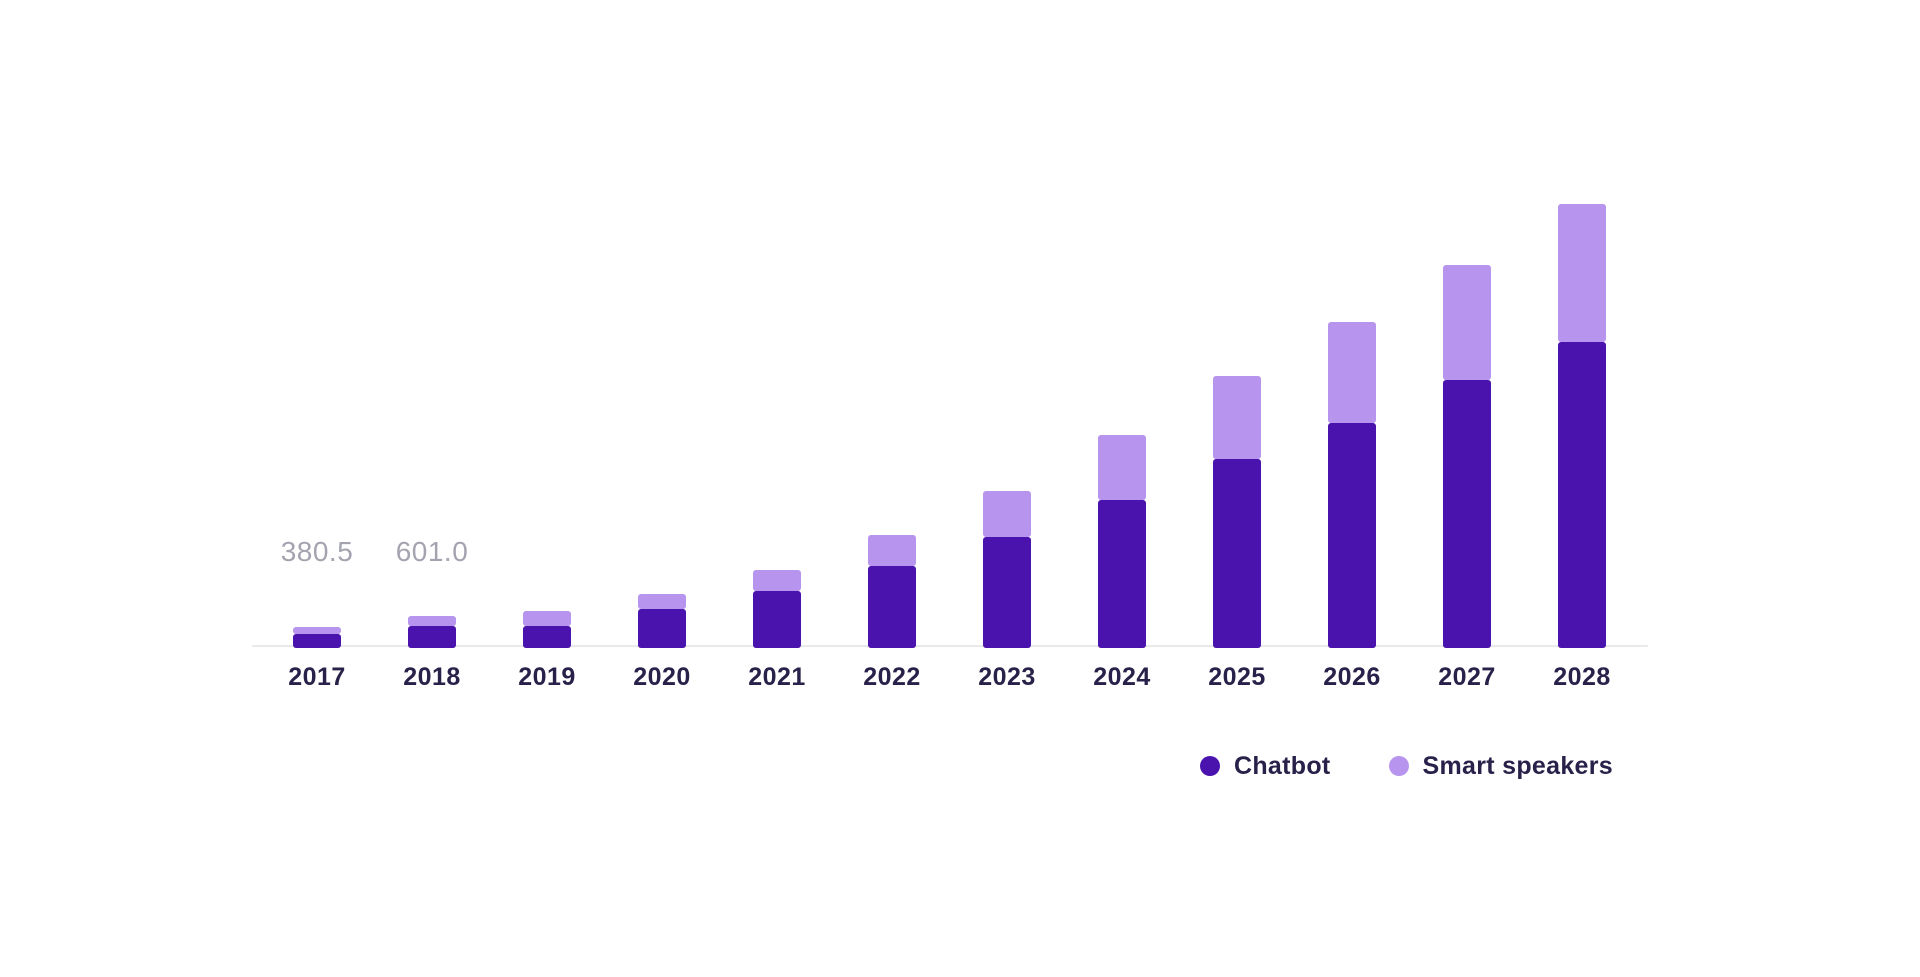  What do you see at coordinates (1352, 677) in the screenshot?
I see `x-axis-label: 2026` at bounding box center [1352, 677].